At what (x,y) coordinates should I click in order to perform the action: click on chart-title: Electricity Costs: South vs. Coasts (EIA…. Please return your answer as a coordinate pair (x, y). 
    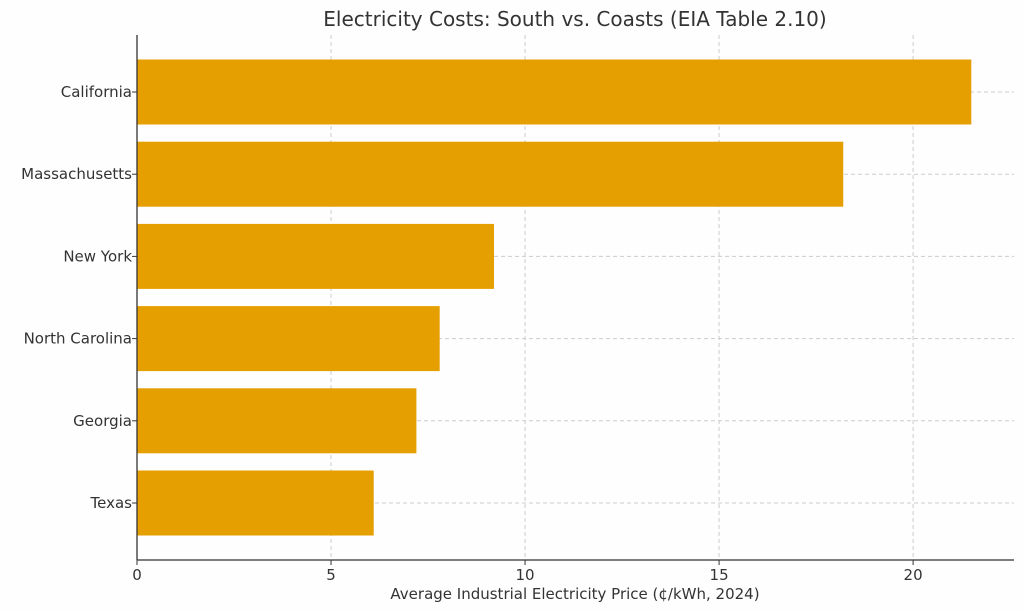
    Looking at the image, I should click on (574, 19).